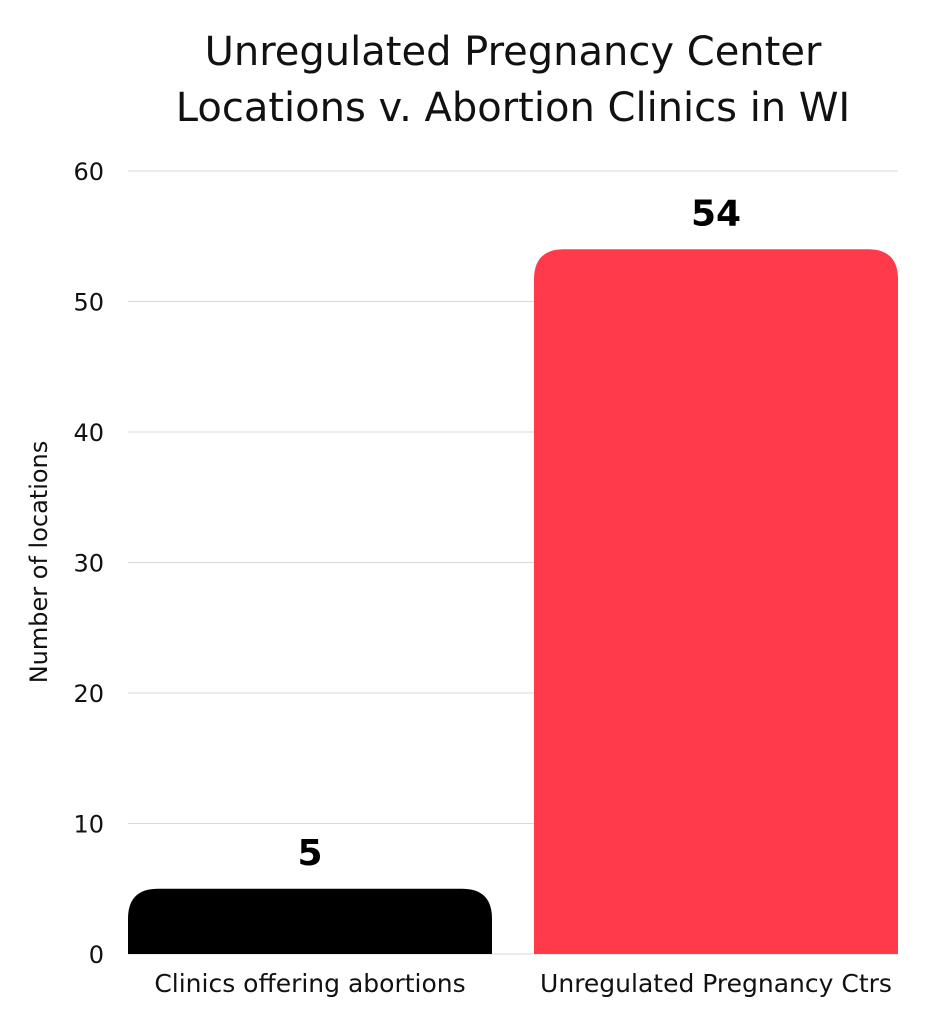 The height and width of the screenshot is (1022, 946). I want to click on chart-title-line-1: Unregulated Pregnancy Center, so click(513, 52).